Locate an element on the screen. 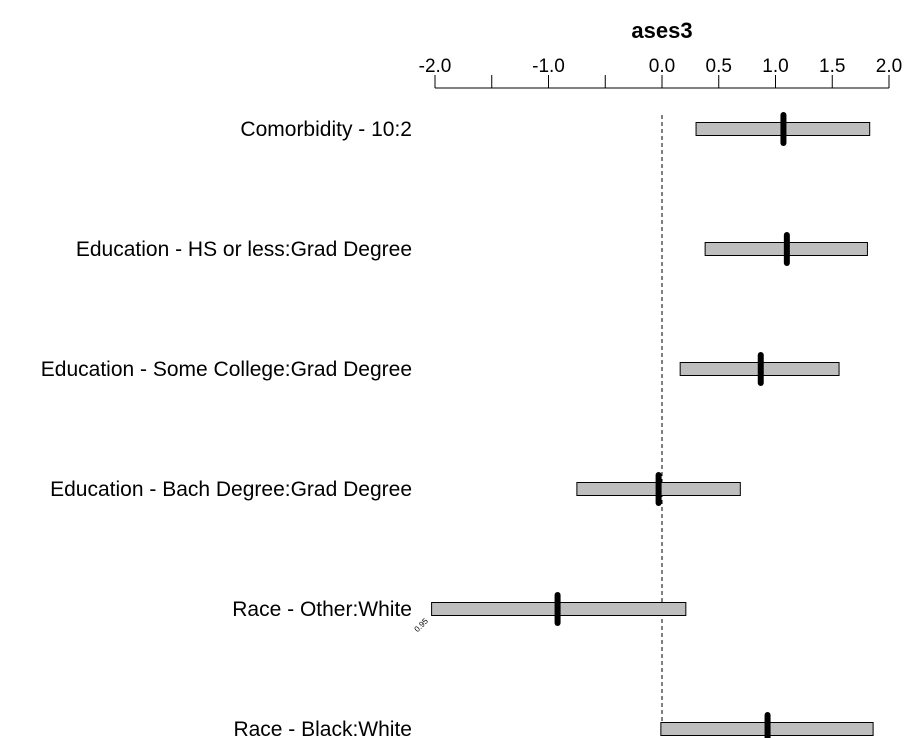  interval-row: Education - Some College:Grad Degree is located at coordinates (440, 369).